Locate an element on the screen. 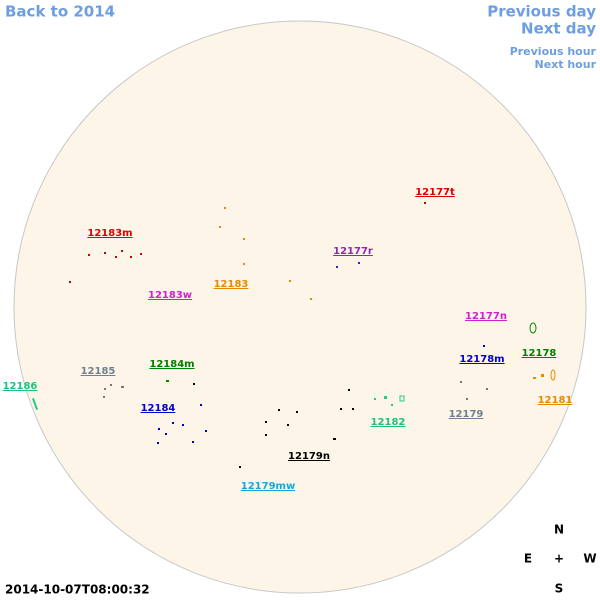 This screenshot has width=600, height=604. compass-south: S is located at coordinates (559, 589).